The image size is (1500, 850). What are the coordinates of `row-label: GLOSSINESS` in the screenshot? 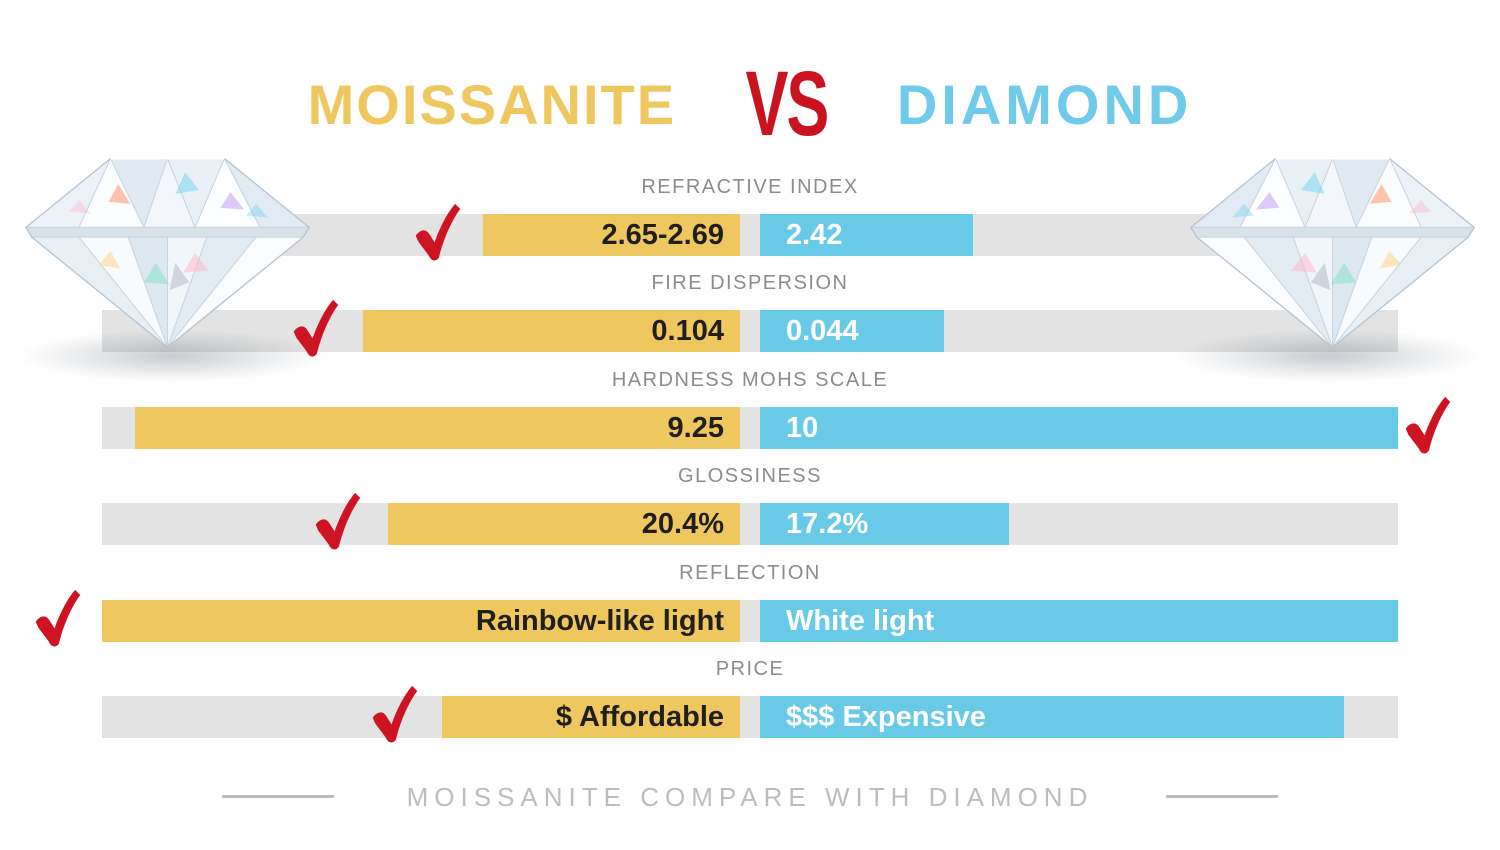 It's located at (750, 476).